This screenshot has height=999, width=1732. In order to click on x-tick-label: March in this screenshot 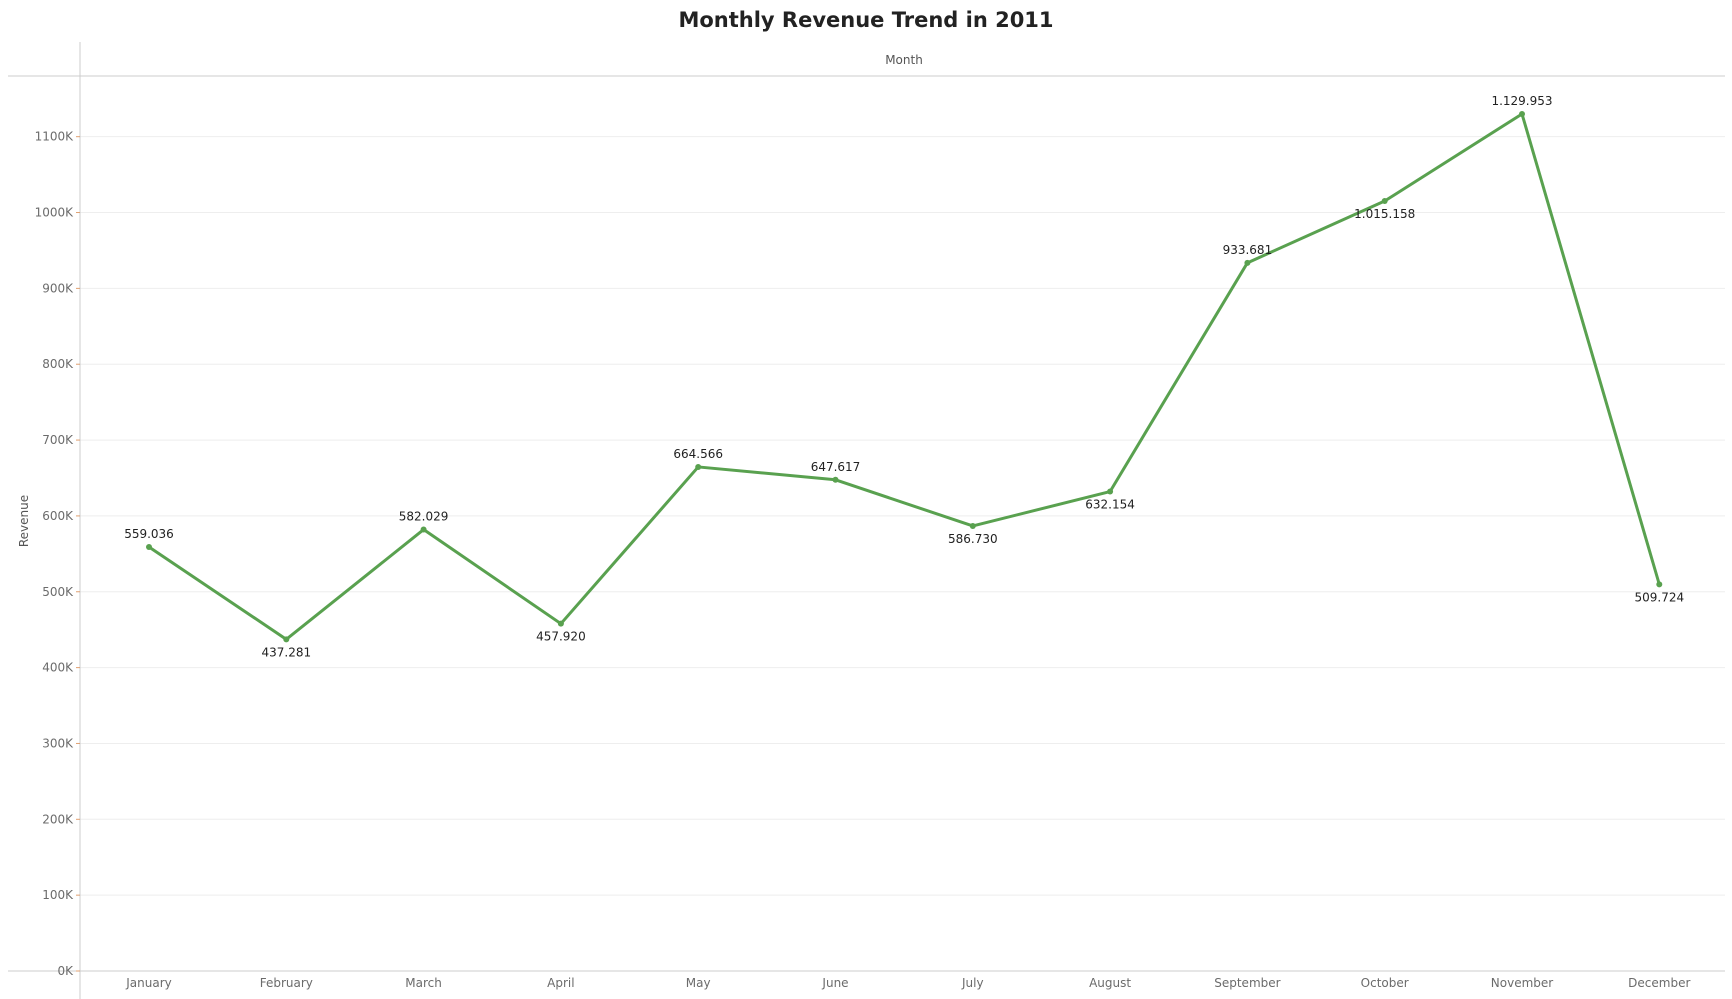, I will do `click(423, 983)`.